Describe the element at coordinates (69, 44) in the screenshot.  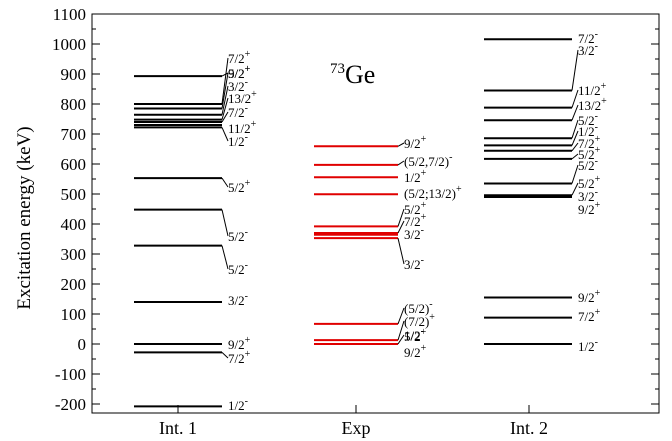
I see `y-tick-label: 1000` at that location.